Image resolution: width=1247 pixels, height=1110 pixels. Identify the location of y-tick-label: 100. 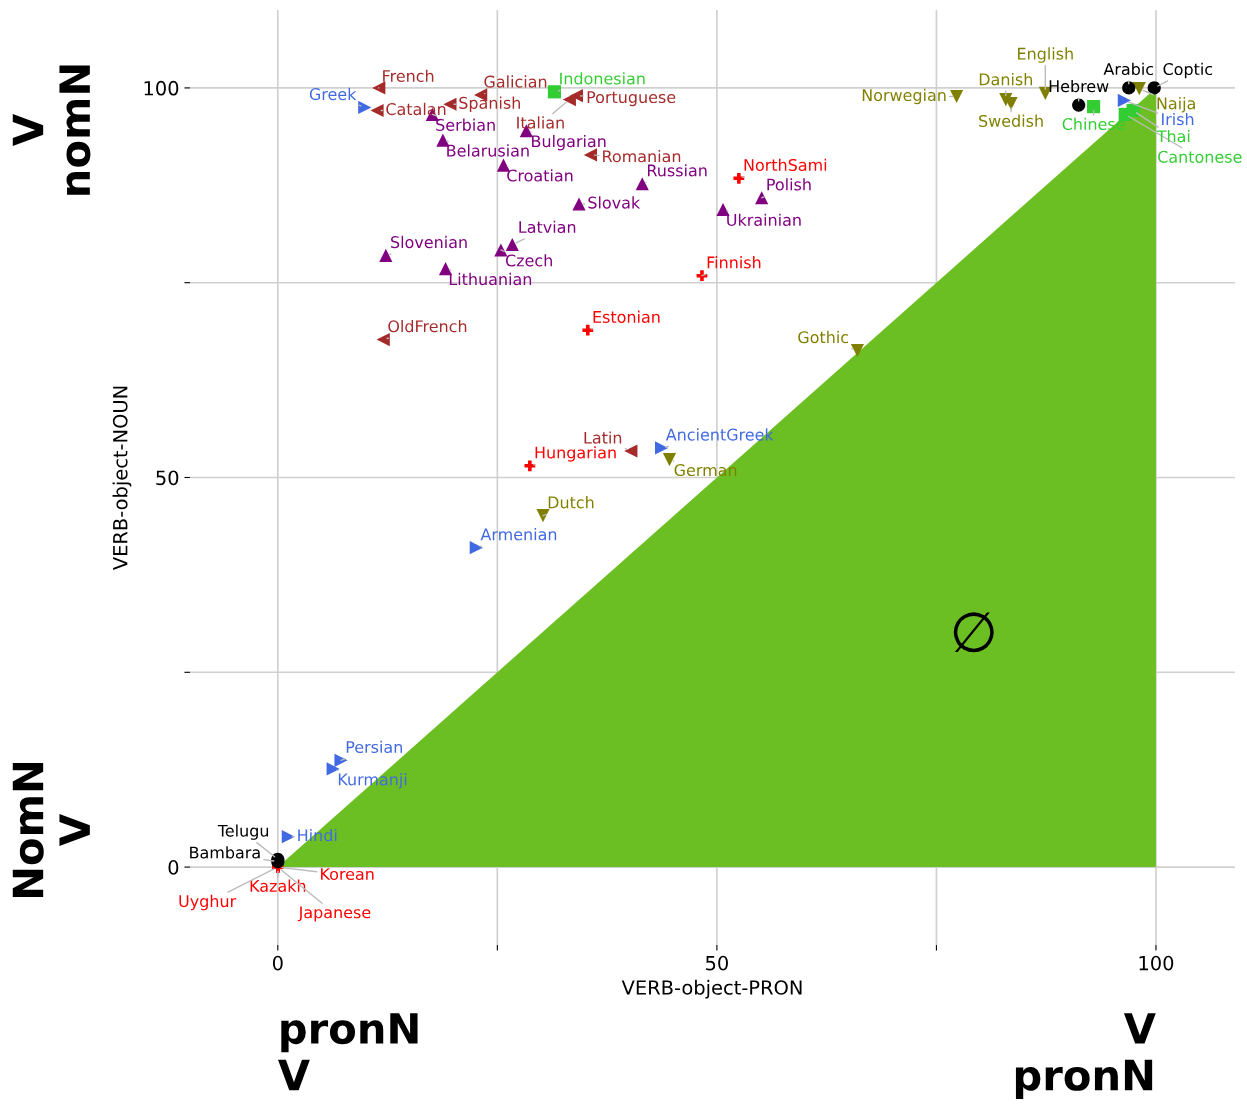
(161, 88).